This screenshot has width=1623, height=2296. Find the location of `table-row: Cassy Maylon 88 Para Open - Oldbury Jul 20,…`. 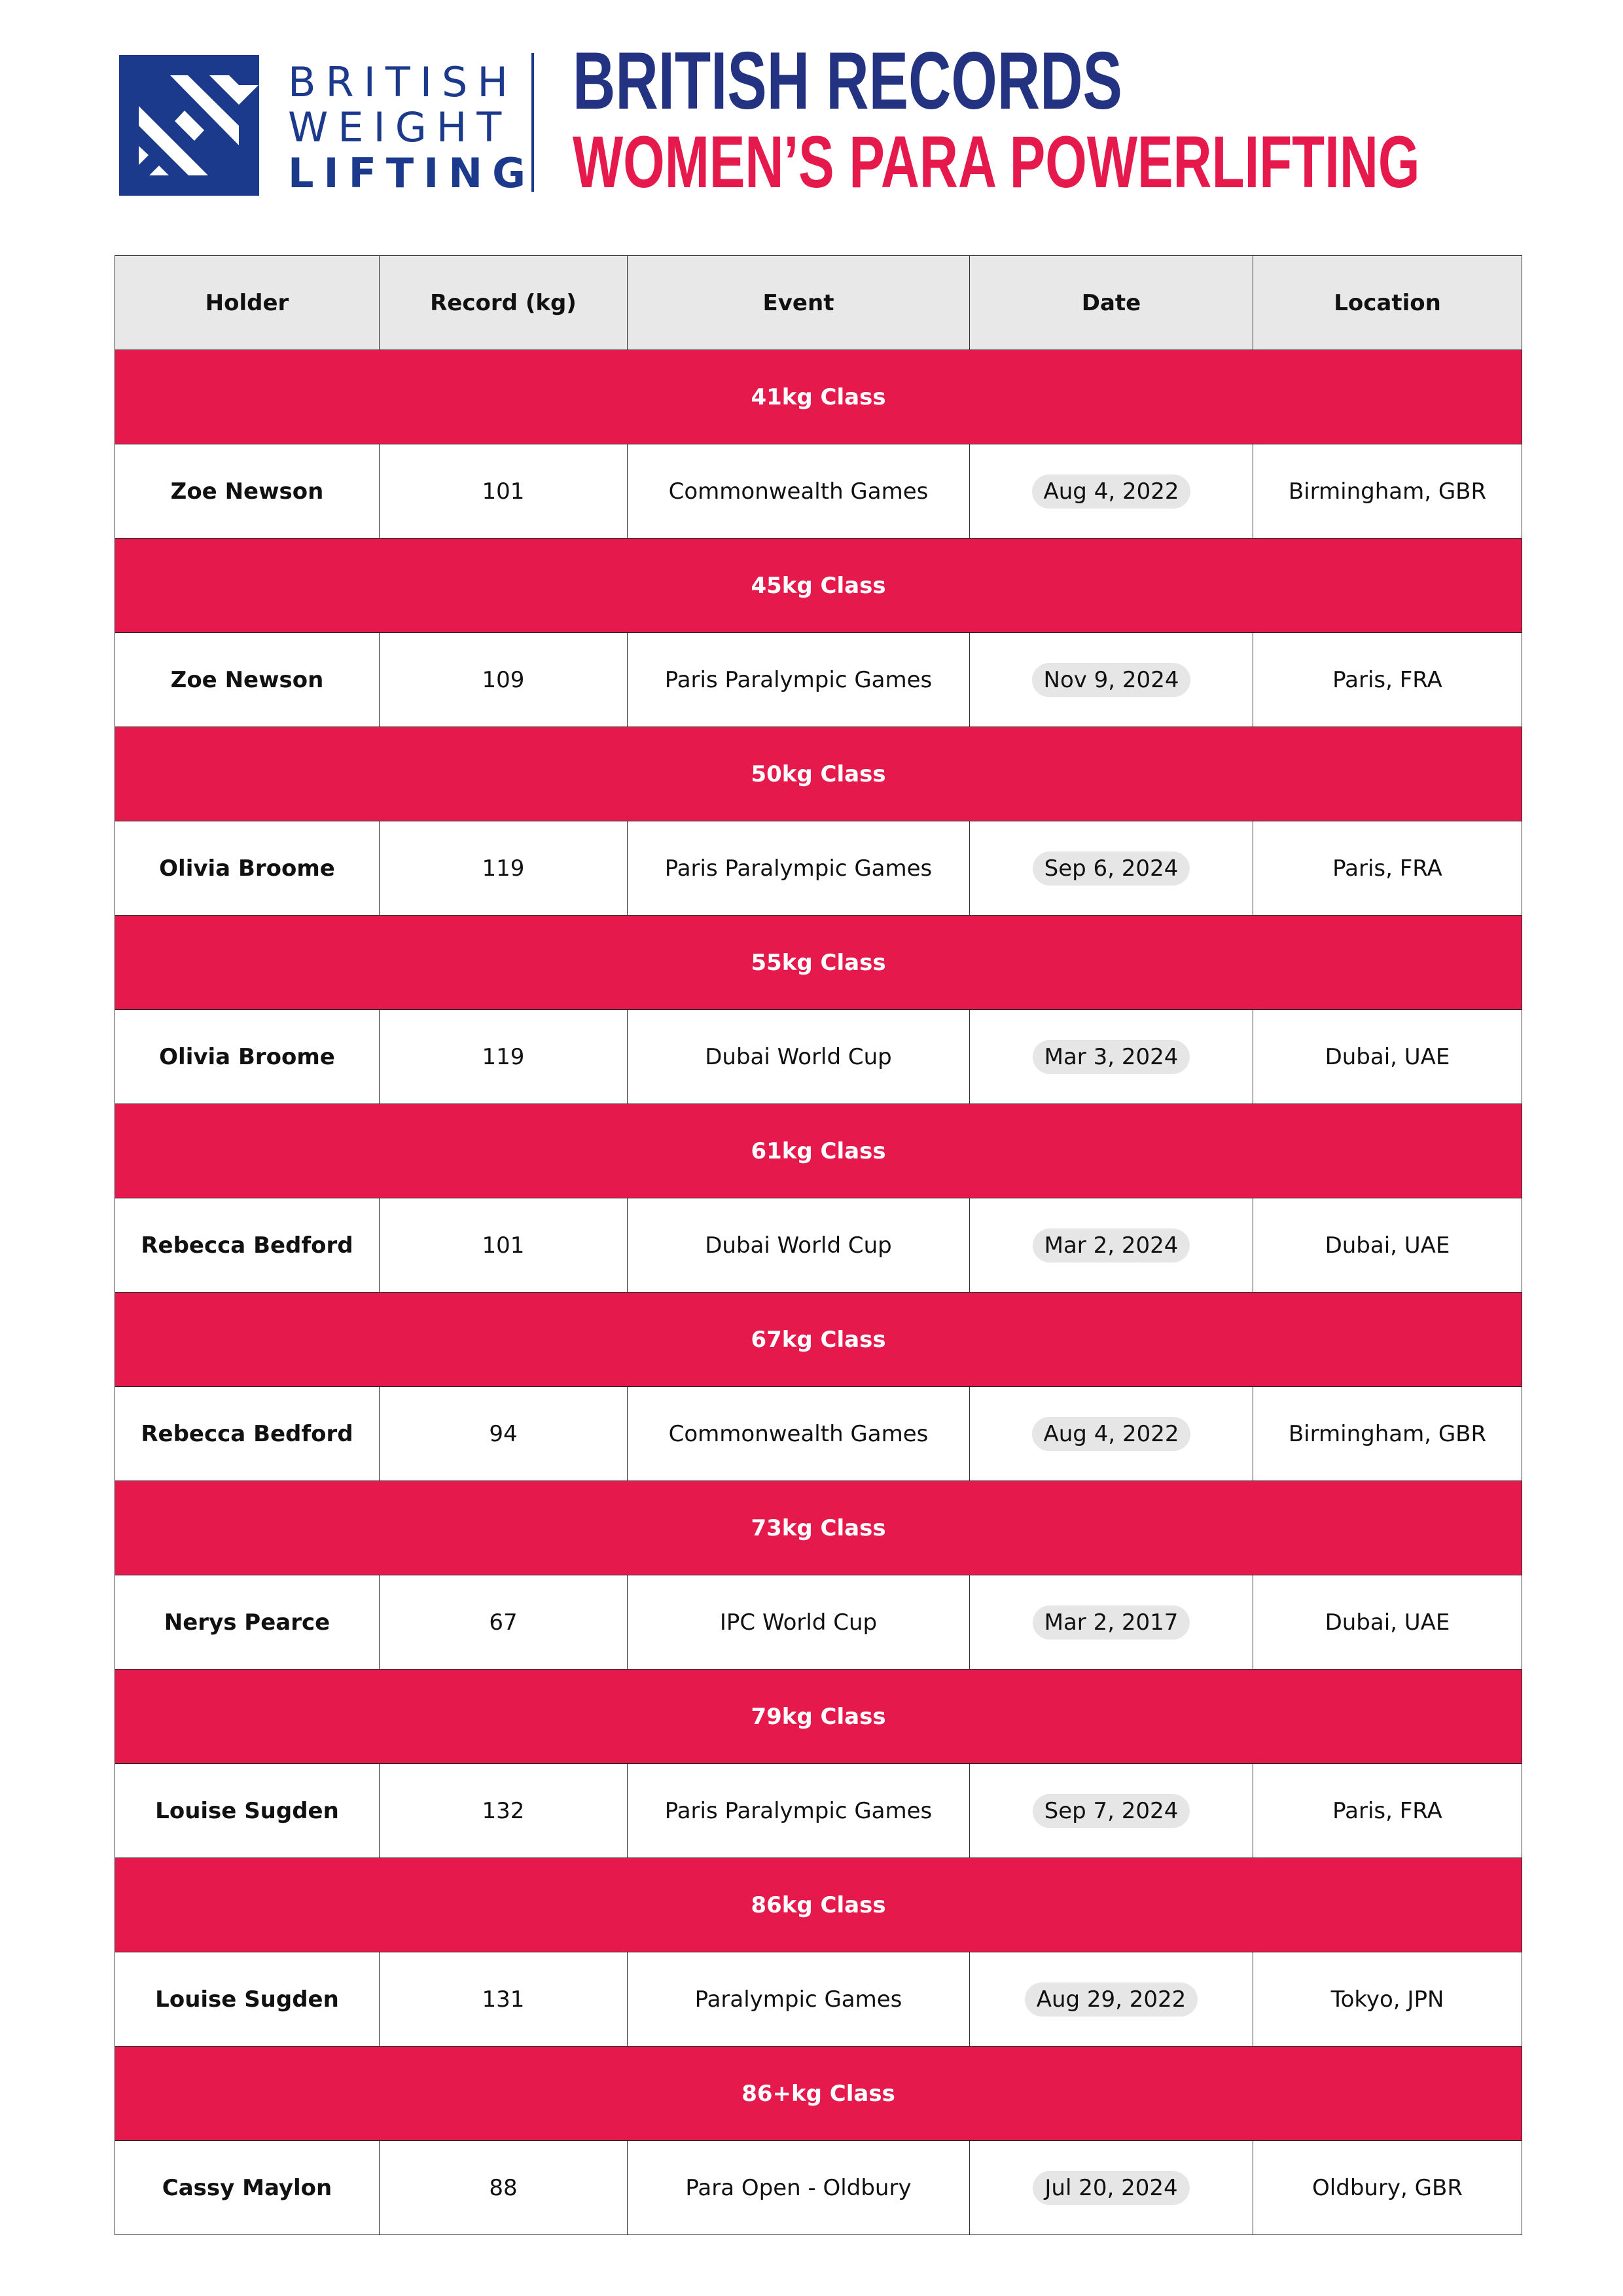

table-row: Cassy Maylon 88 Para Open - Oldbury Jul 20,… is located at coordinates (818, 2187).